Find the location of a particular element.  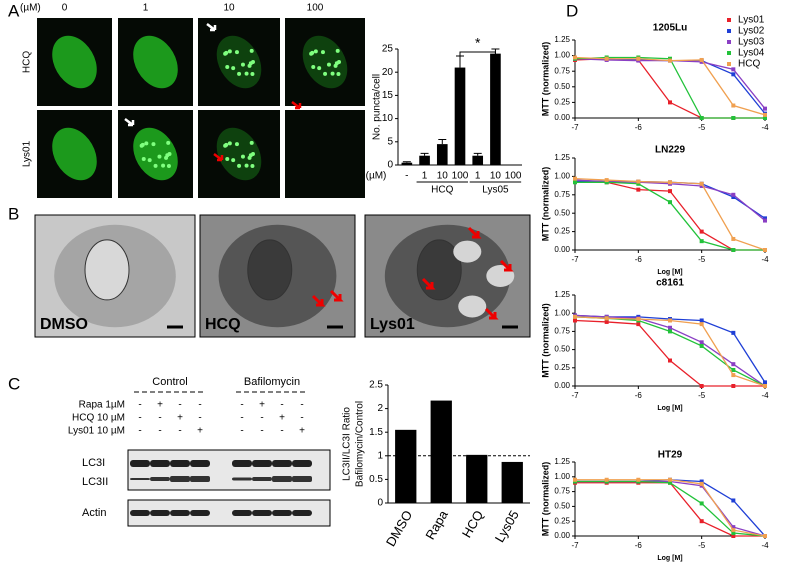

y-tick-label: 1.5 is located at coordinates (376, 432).